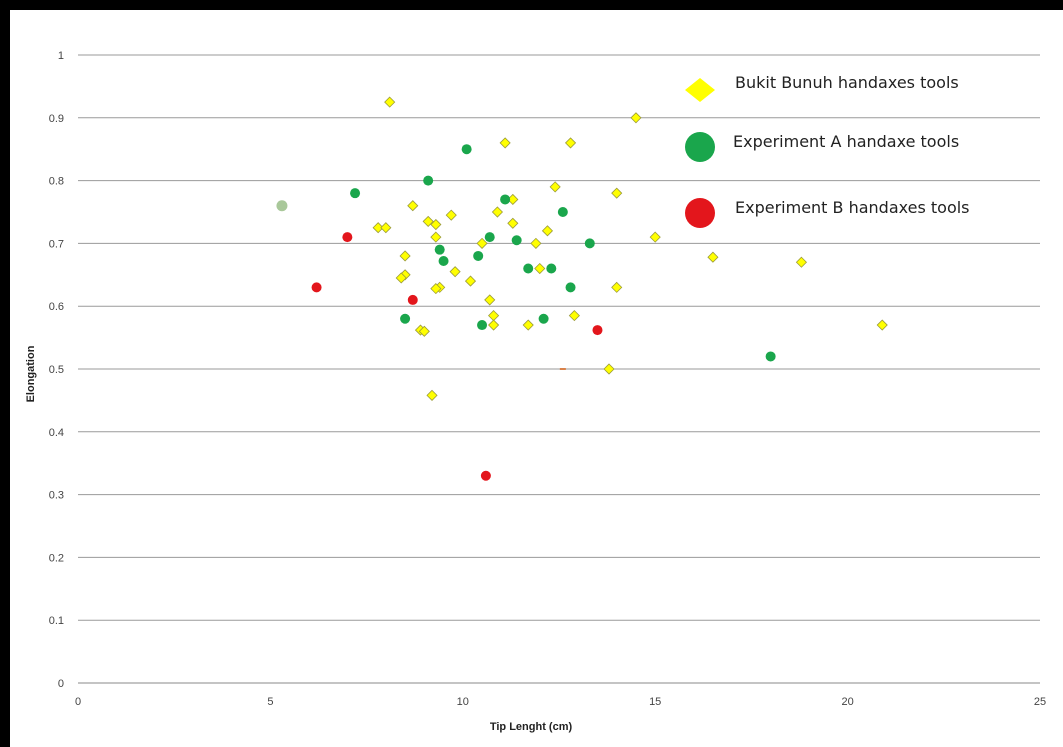 Image resolution: width=1063 pixels, height=747 pixels. I want to click on y-tick-label: 0.8, so click(56, 182).